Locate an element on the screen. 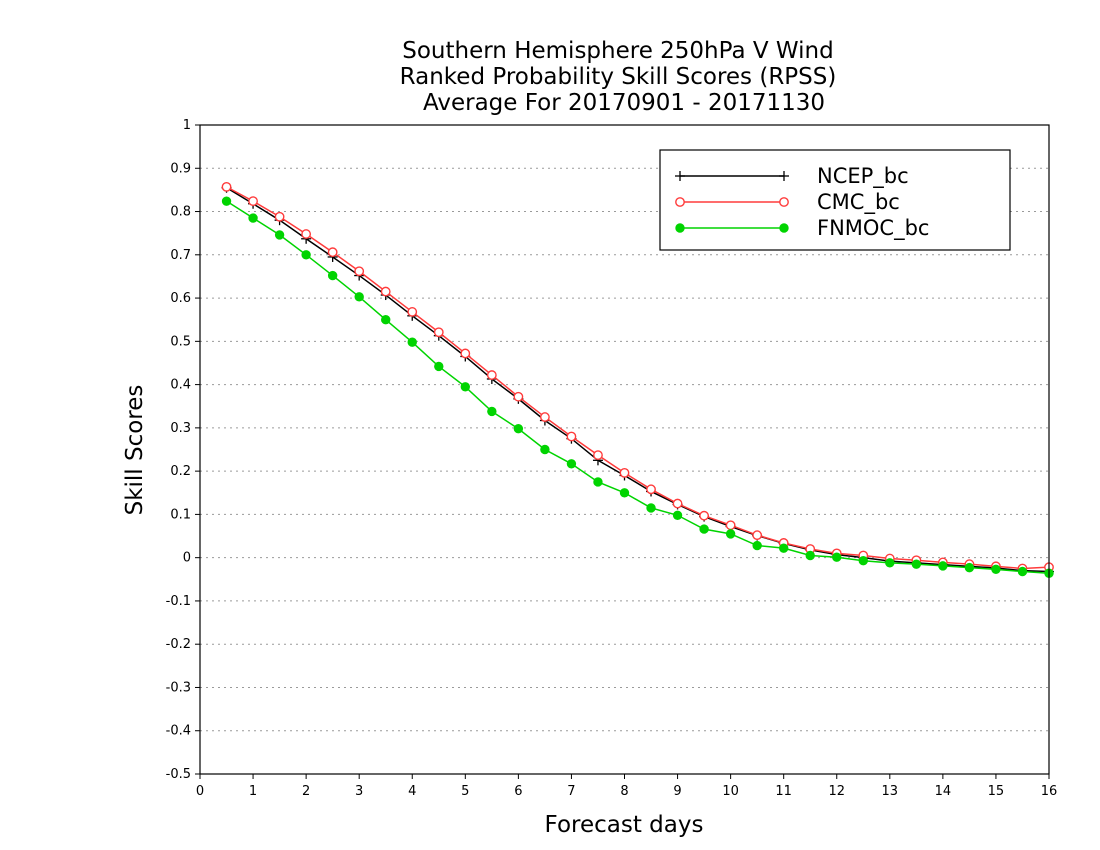  x-tick-label: 13 is located at coordinates (890, 791).